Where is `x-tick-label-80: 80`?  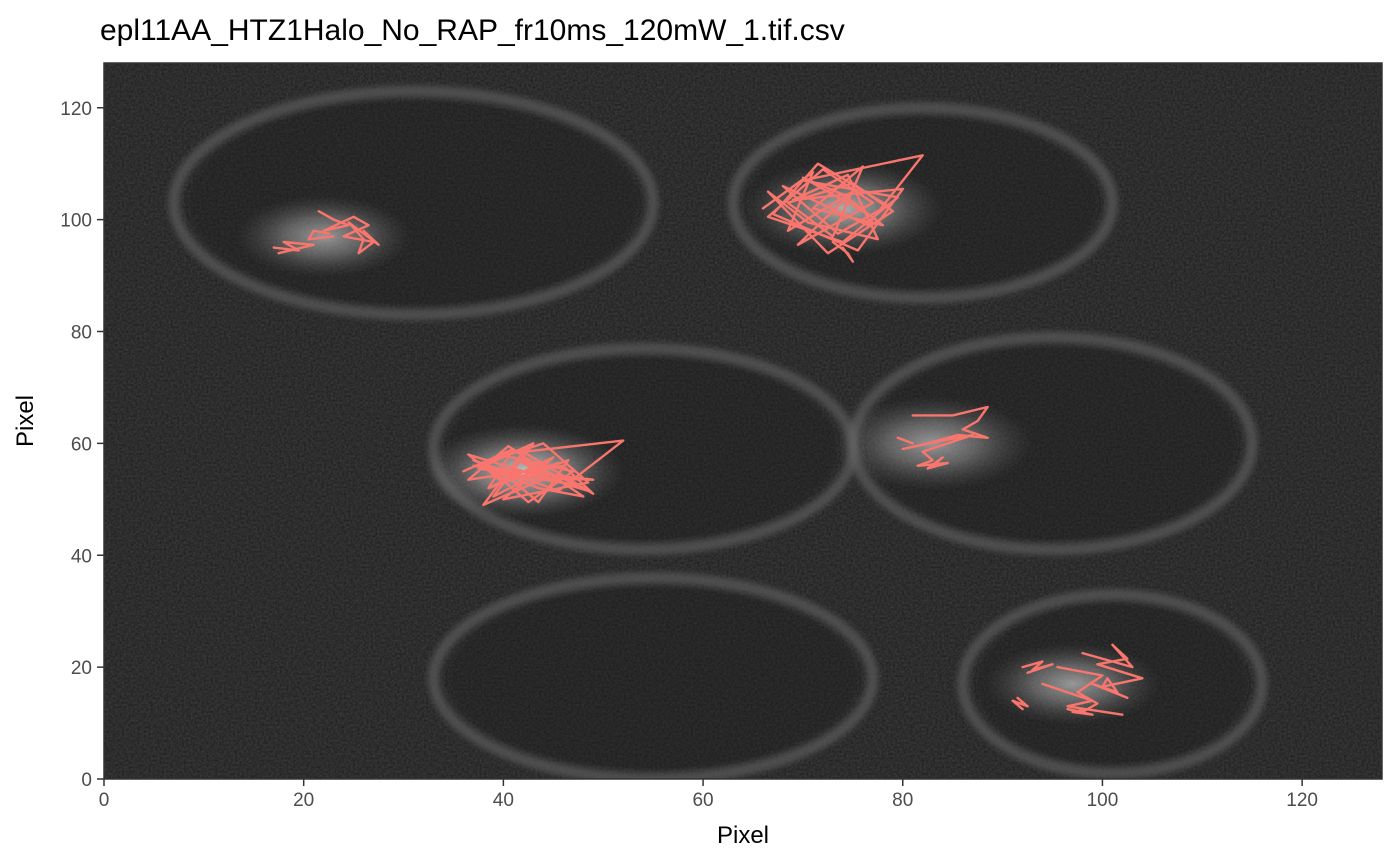 x-tick-label-80: 80 is located at coordinates (902, 800).